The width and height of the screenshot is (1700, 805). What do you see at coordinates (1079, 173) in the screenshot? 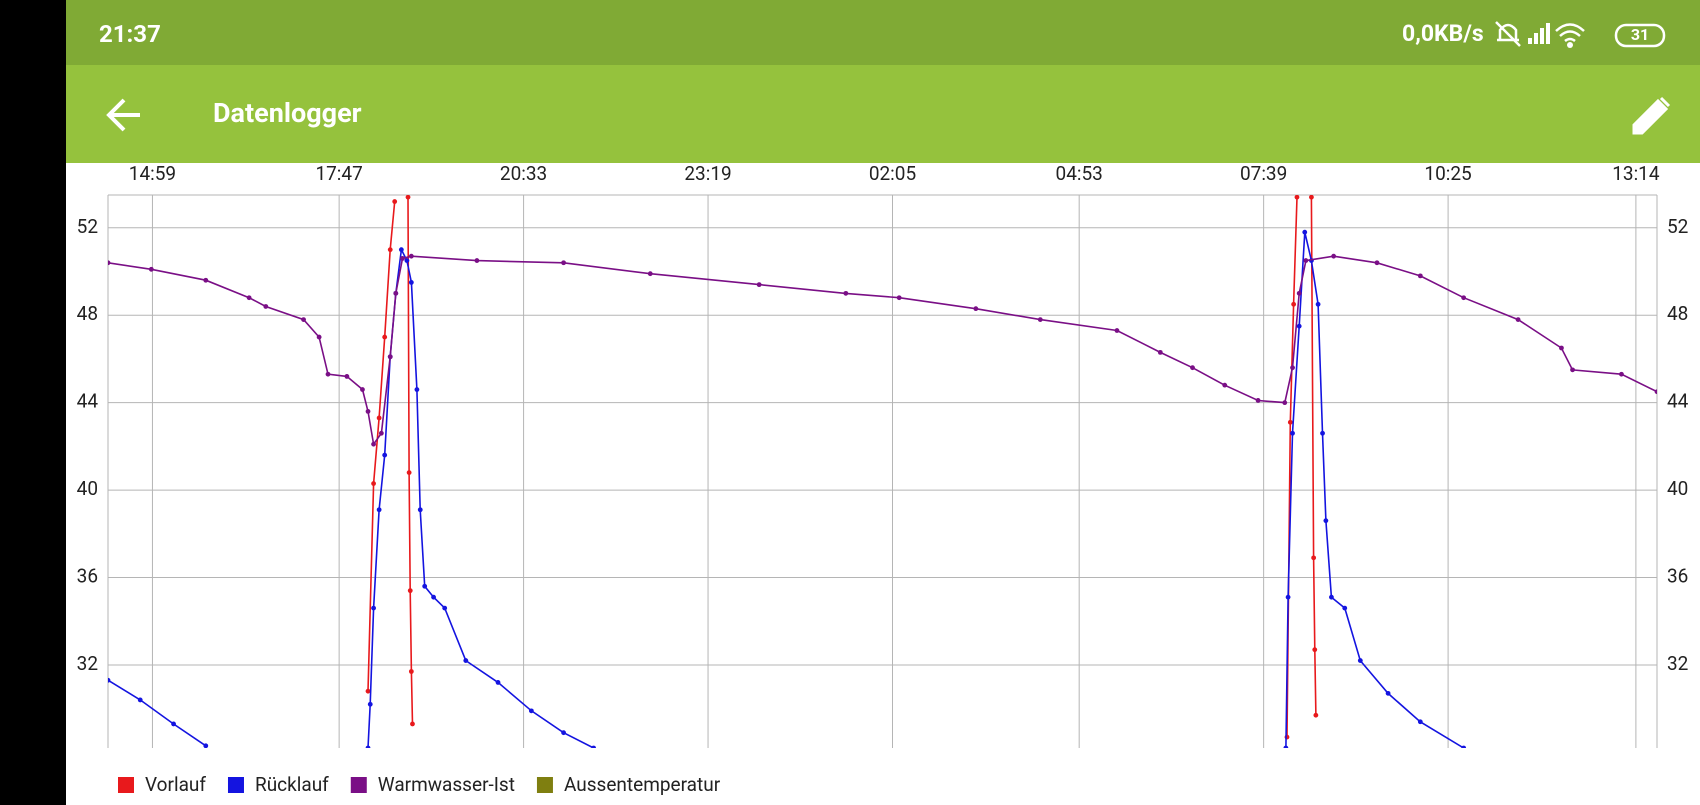
I see `x-tick-label: 04:53` at bounding box center [1079, 173].